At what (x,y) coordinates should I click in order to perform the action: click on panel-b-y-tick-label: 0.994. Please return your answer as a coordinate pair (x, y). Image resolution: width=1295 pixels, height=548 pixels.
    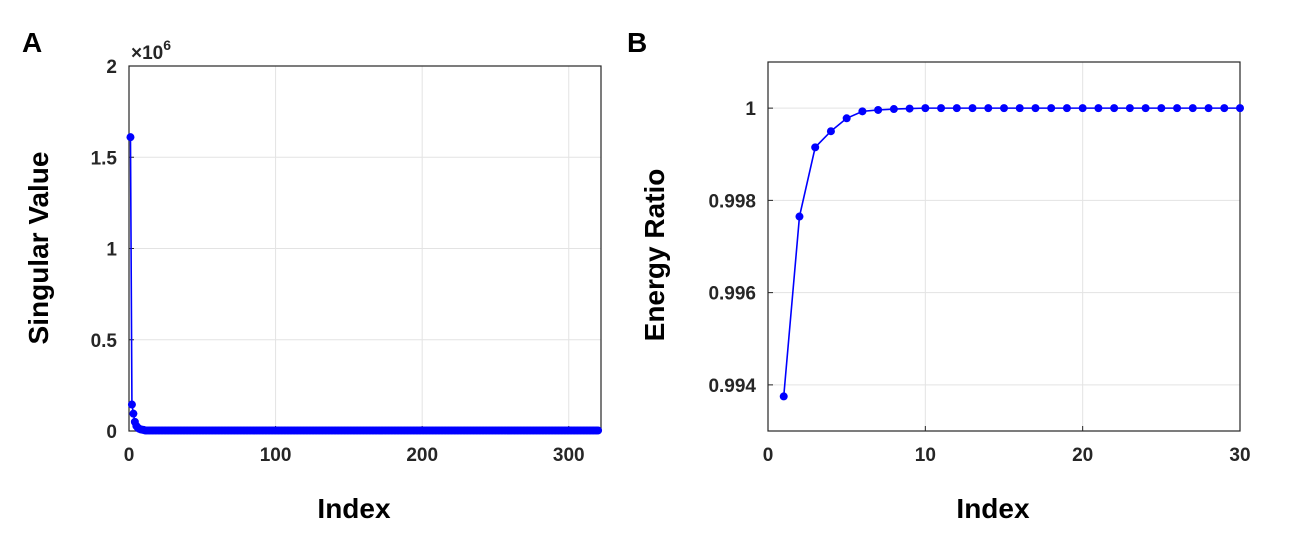
    Looking at the image, I should click on (732, 386).